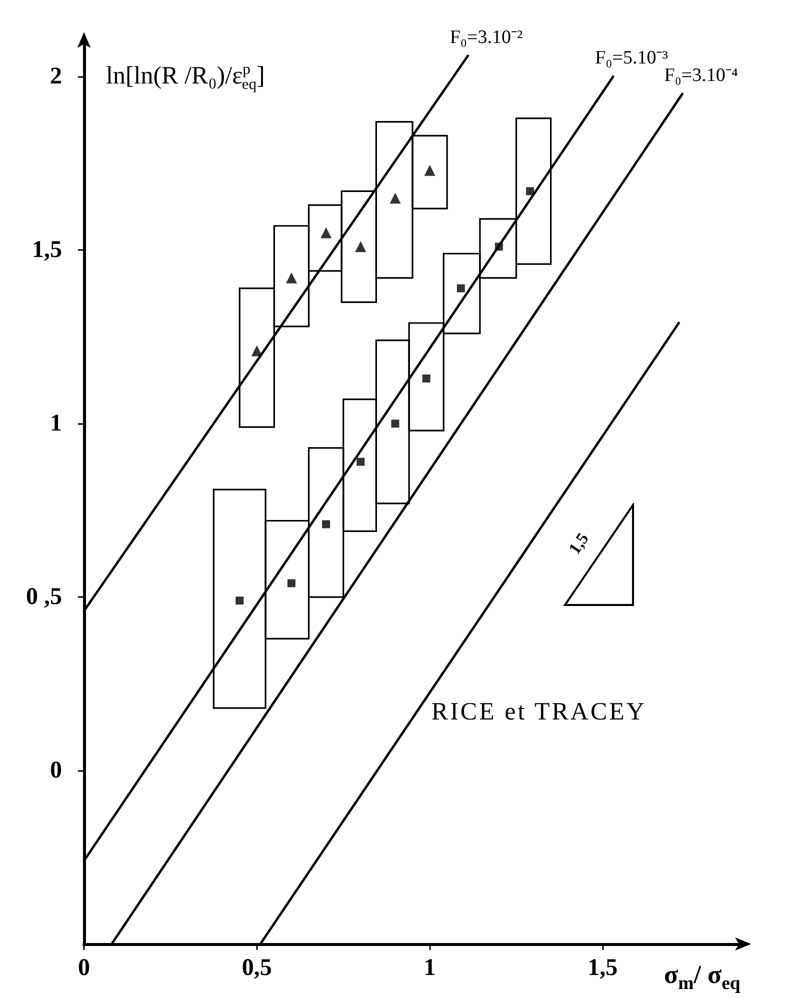  Describe the element at coordinates (185, 77) in the screenshot. I see `y-axis-title: ln[ln(R /R₀)/ε$^{p}$$_{eq}$]` at that location.